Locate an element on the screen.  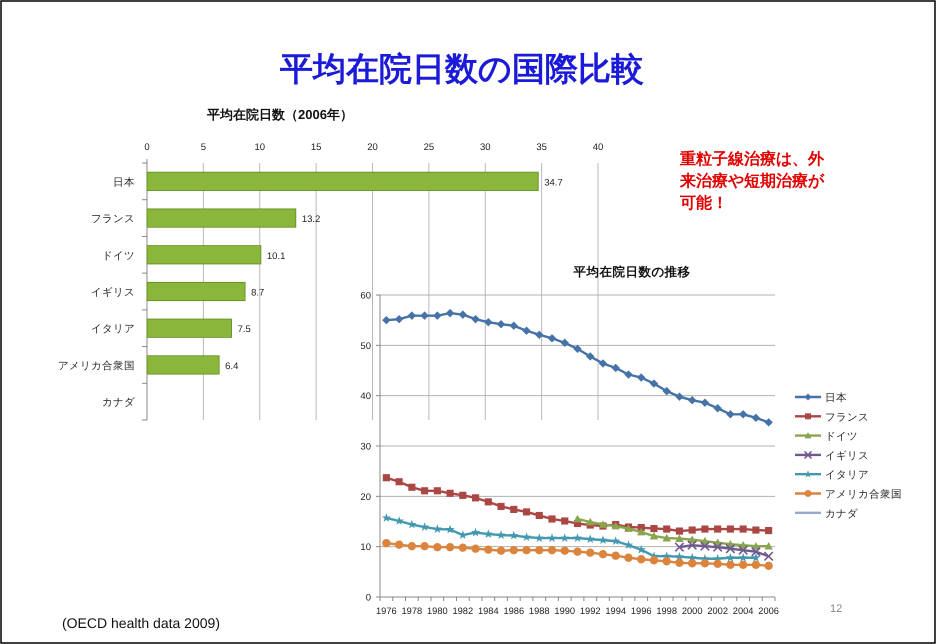
y-tick-label: 30 is located at coordinates (365, 447).